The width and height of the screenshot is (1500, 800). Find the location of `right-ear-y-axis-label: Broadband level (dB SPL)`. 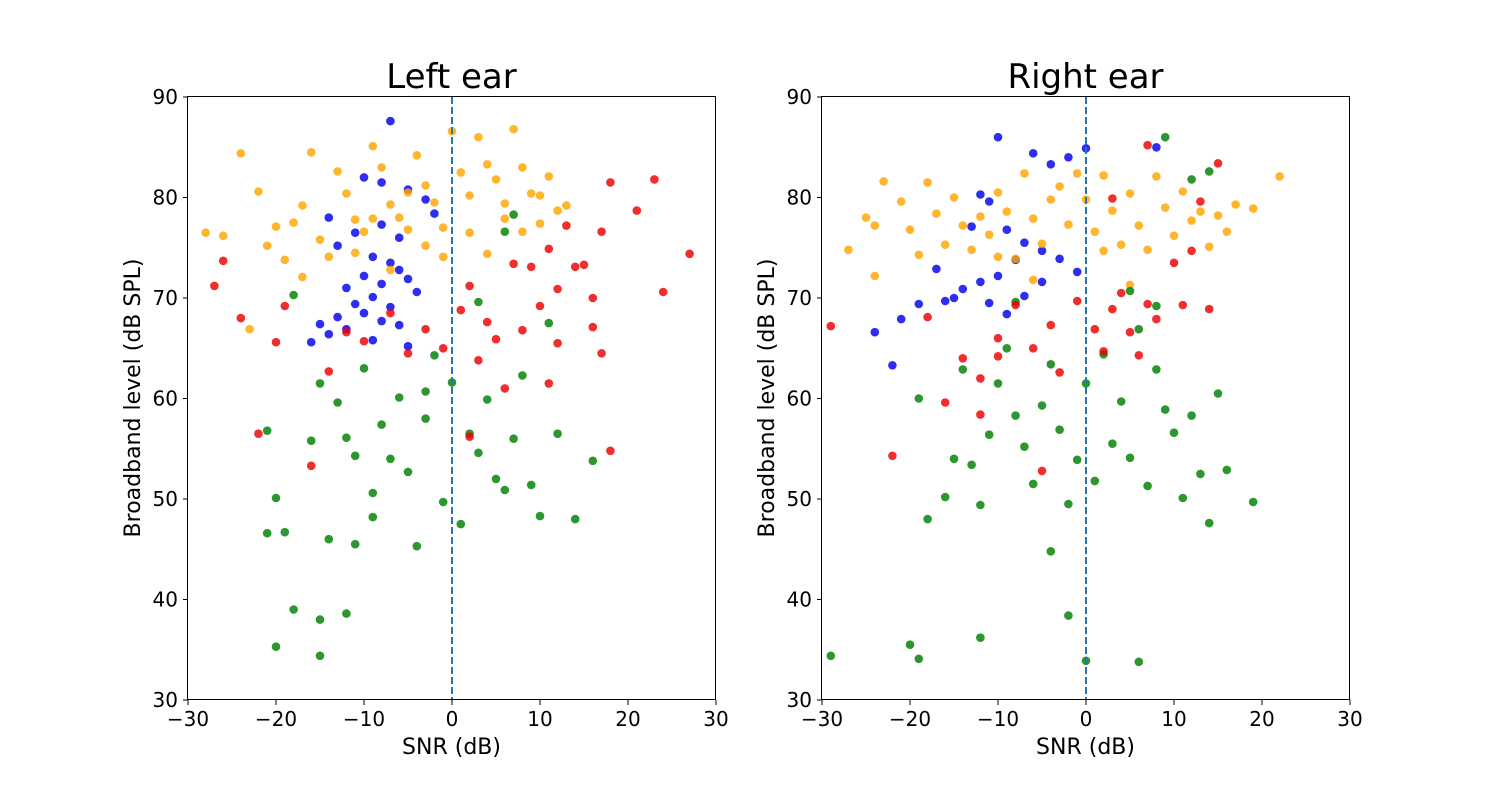

right-ear-y-axis-label: Broadband level (dB SPL) is located at coordinates (767, 398).